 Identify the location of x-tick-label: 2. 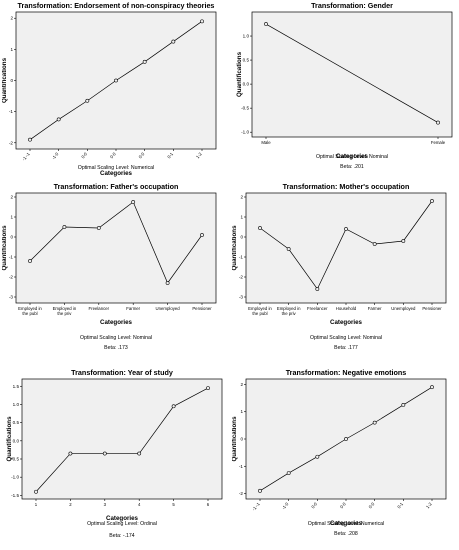
(70, 504).